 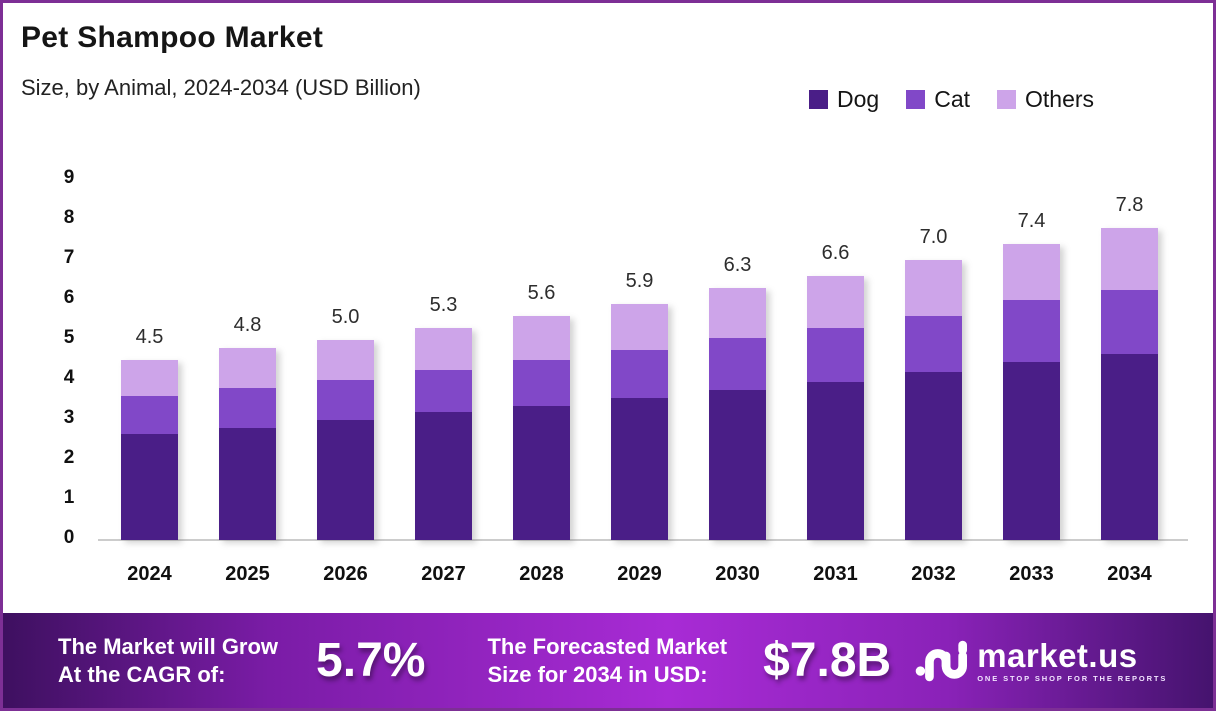 I want to click on x-axis-line, so click(x=643, y=540).